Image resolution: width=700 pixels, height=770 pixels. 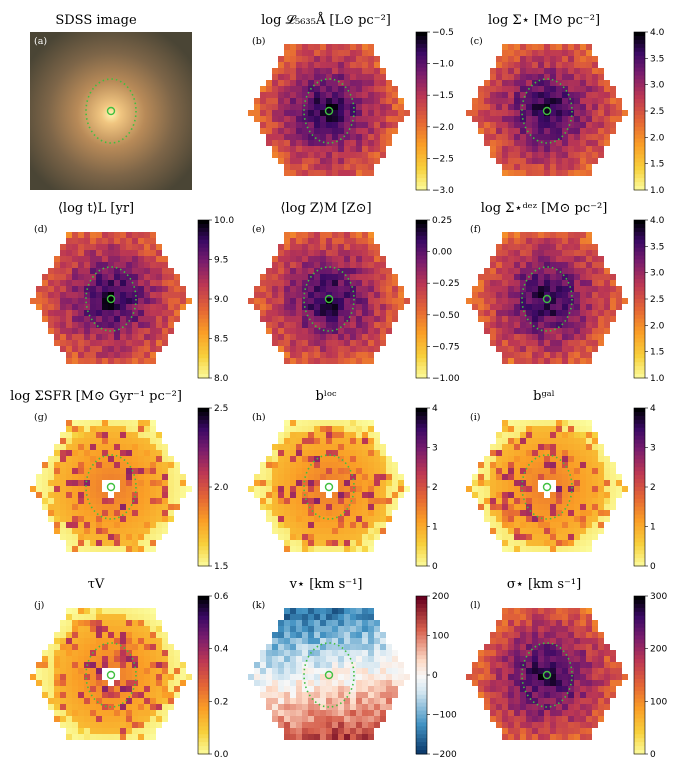 What do you see at coordinates (658, 702) in the screenshot?
I see `colorbar-tick-l-2: 100` at bounding box center [658, 702].